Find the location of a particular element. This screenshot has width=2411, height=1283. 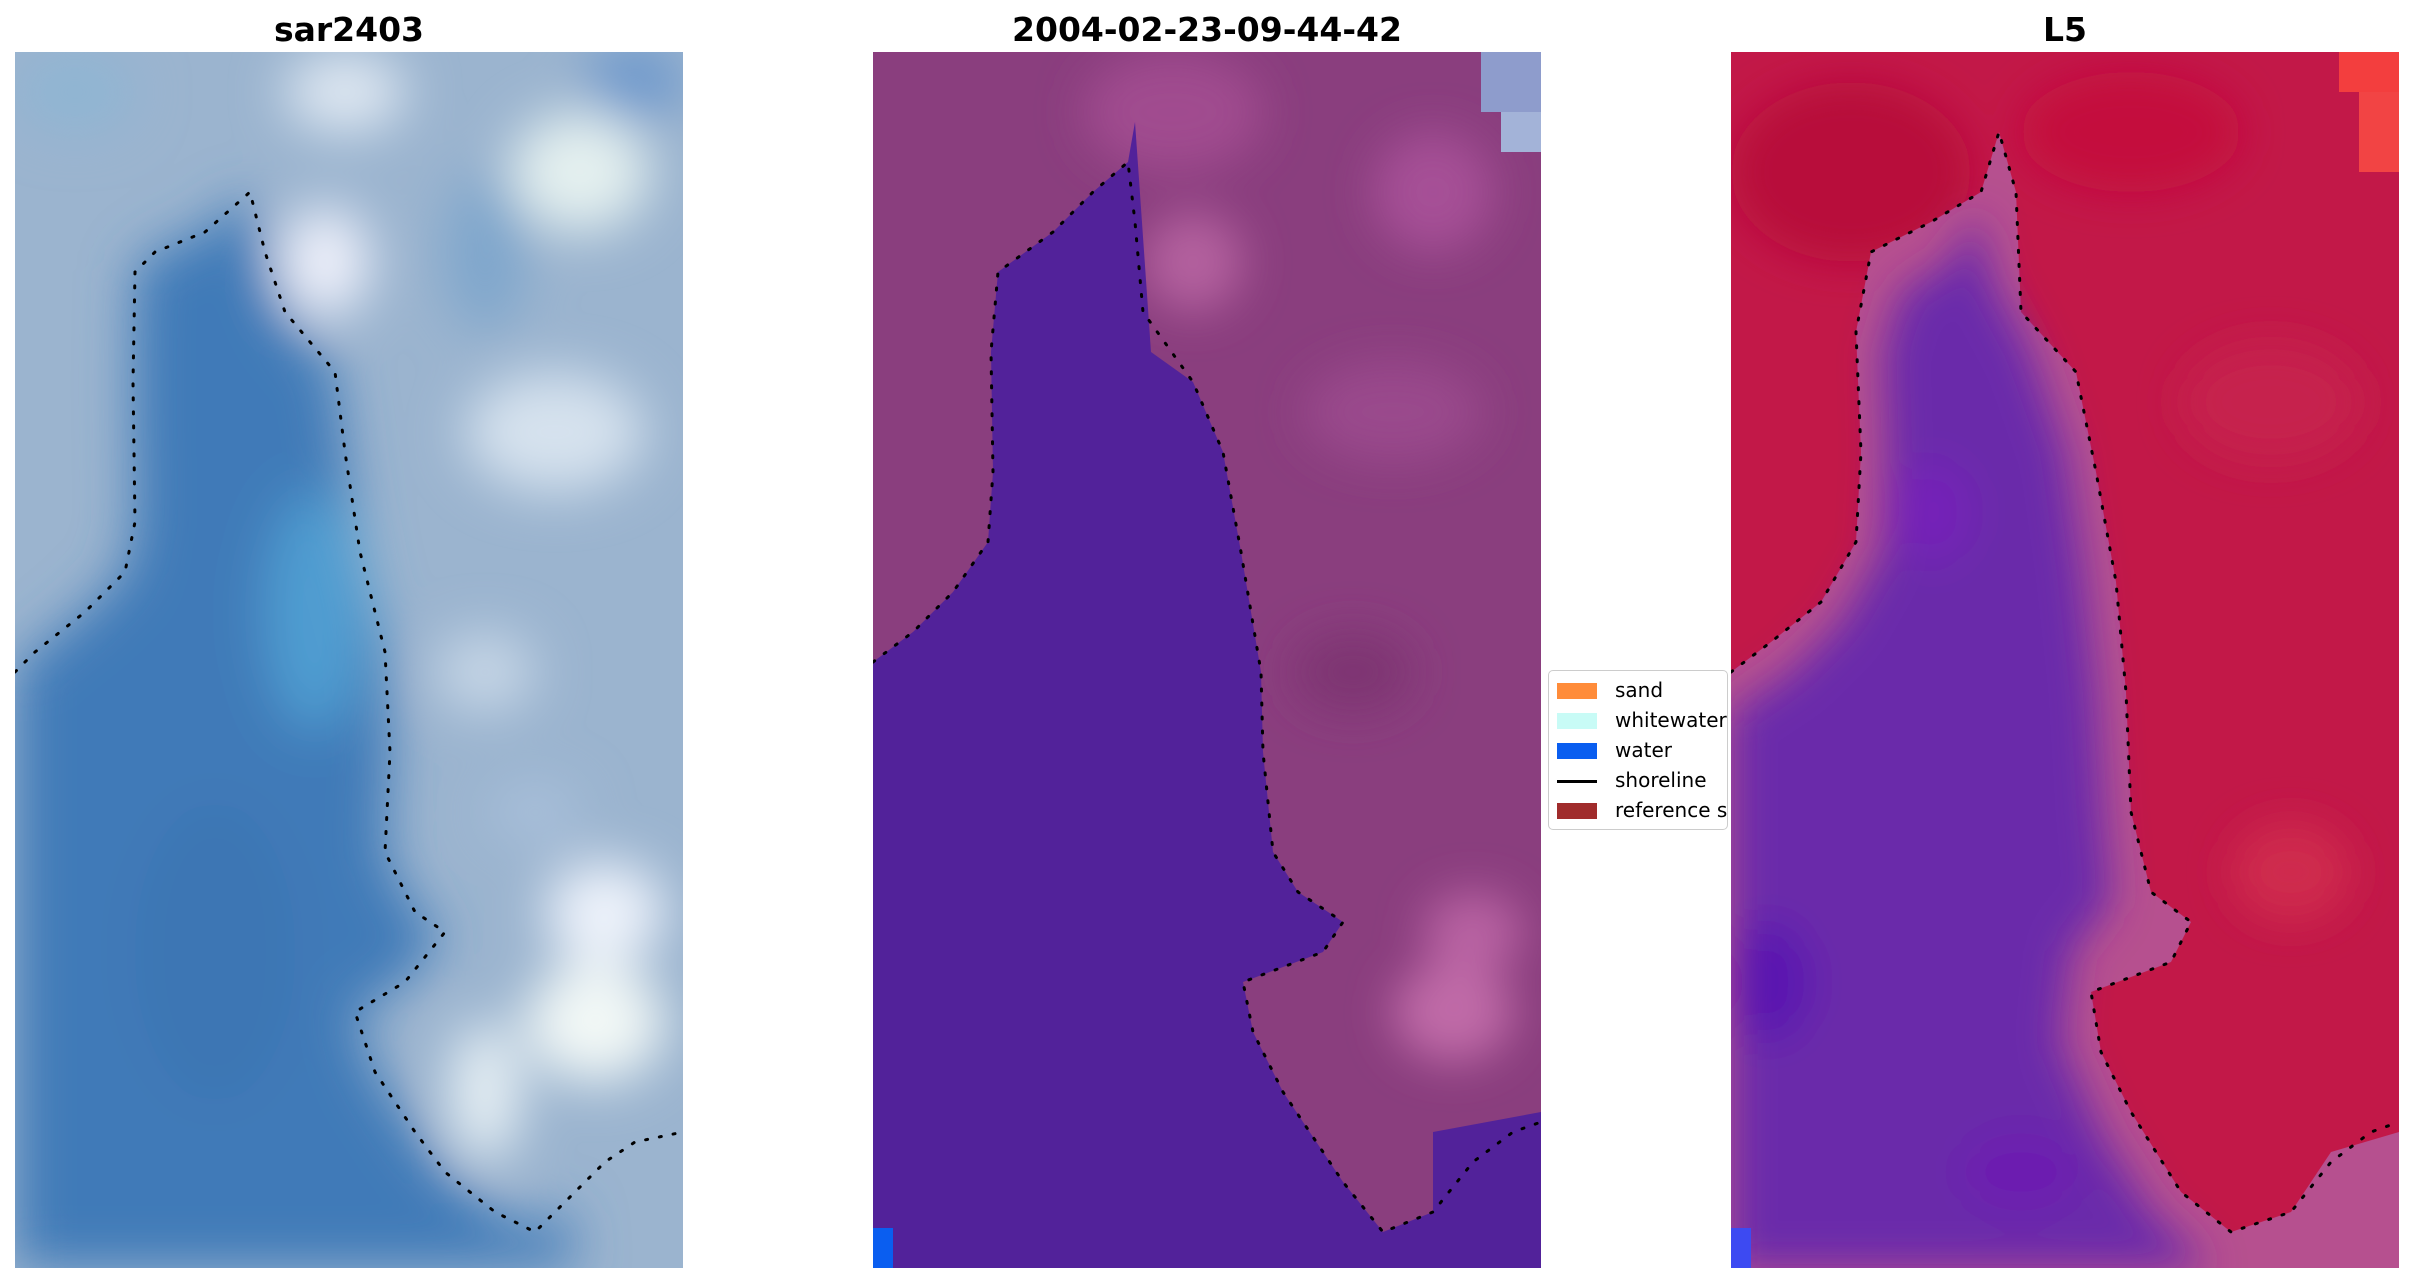

legend-label-water: water is located at coordinates (1643, 750).